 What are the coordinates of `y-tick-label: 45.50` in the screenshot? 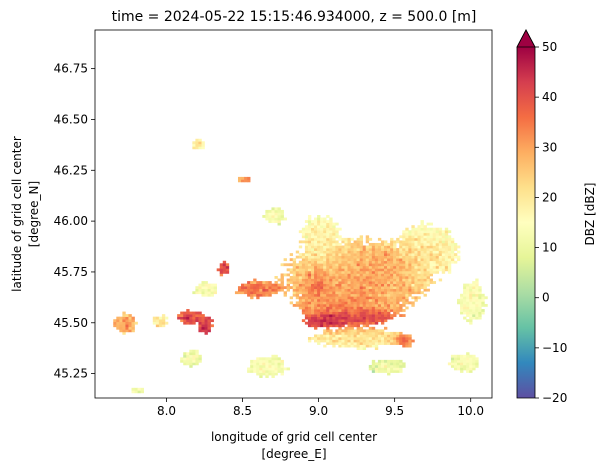 It's located at (71, 323).